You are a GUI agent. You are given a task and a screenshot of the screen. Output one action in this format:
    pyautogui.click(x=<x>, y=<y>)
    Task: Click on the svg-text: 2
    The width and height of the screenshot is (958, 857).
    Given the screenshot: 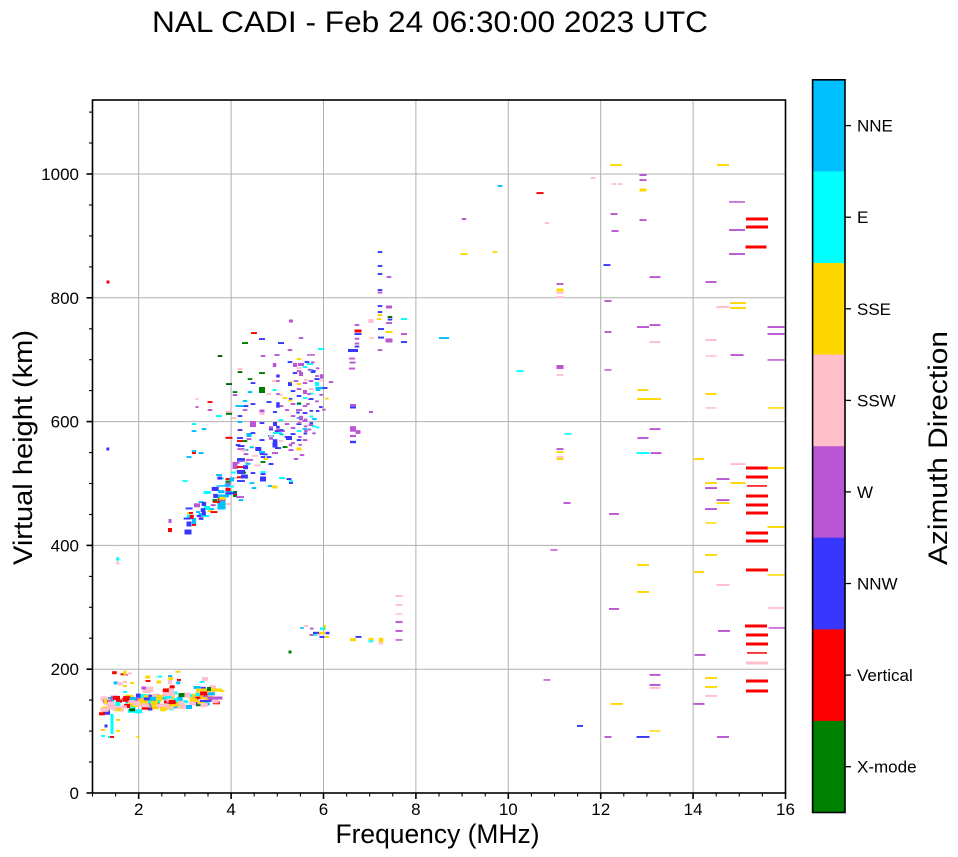 What is the action you would take?
    pyautogui.click(x=138, y=809)
    